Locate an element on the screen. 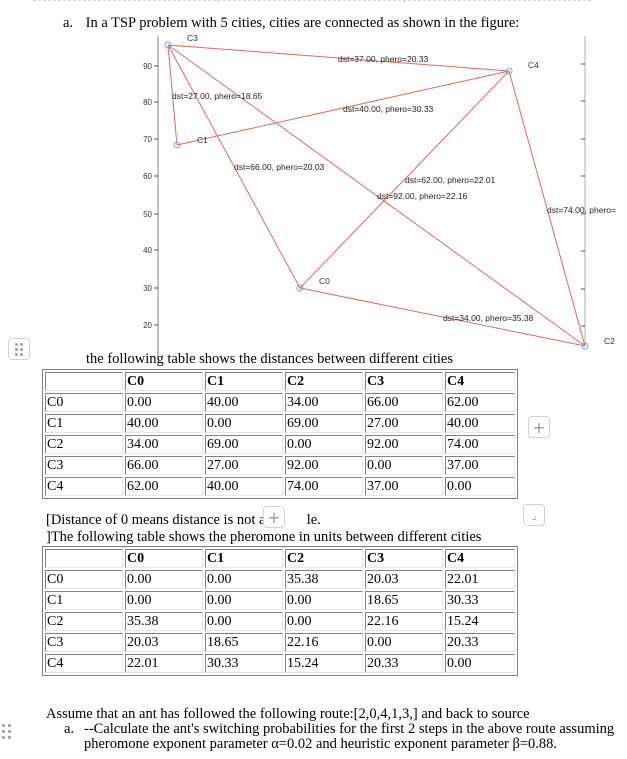  svg-text: 30 is located at coordinates (147, 288).